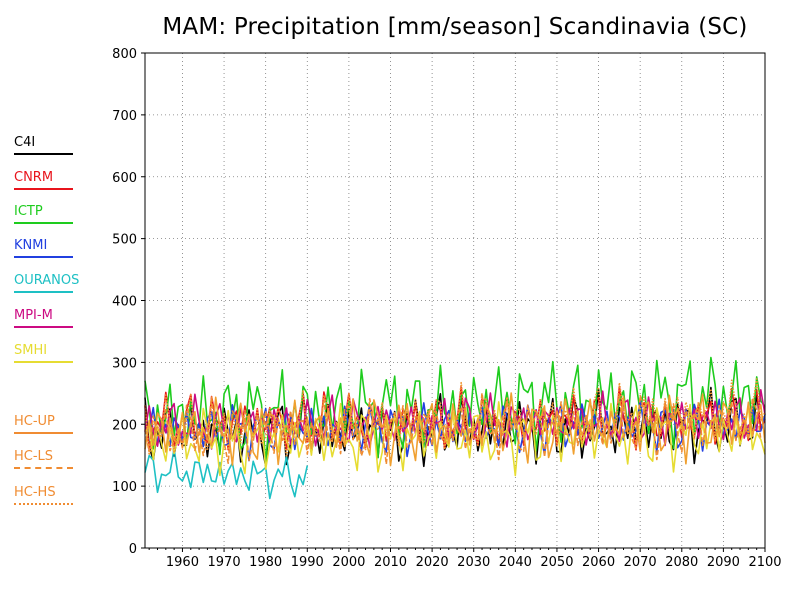 The height and width of the screenshot is (600, 800). Describe the element at coordinates (31, 350) in the screenshot. I see `legend-label: SMHI` at that location.